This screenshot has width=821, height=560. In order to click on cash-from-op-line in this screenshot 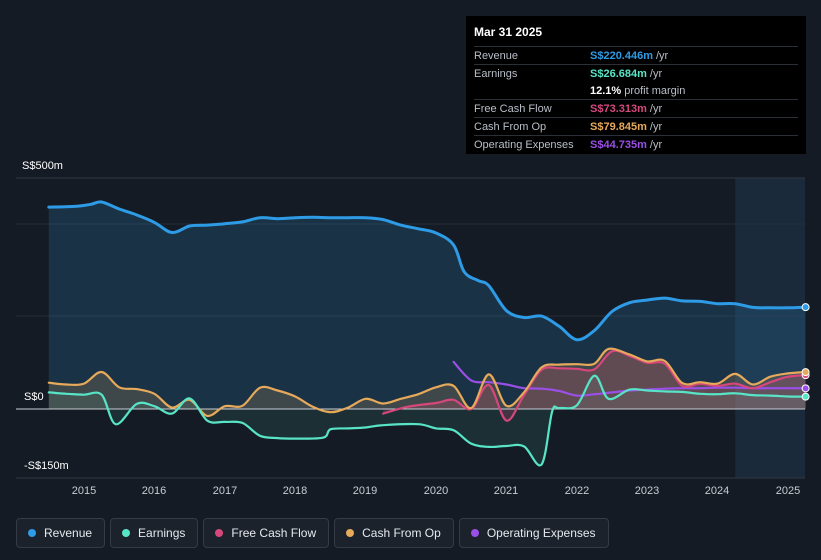, I will do `click(427, 382)`.